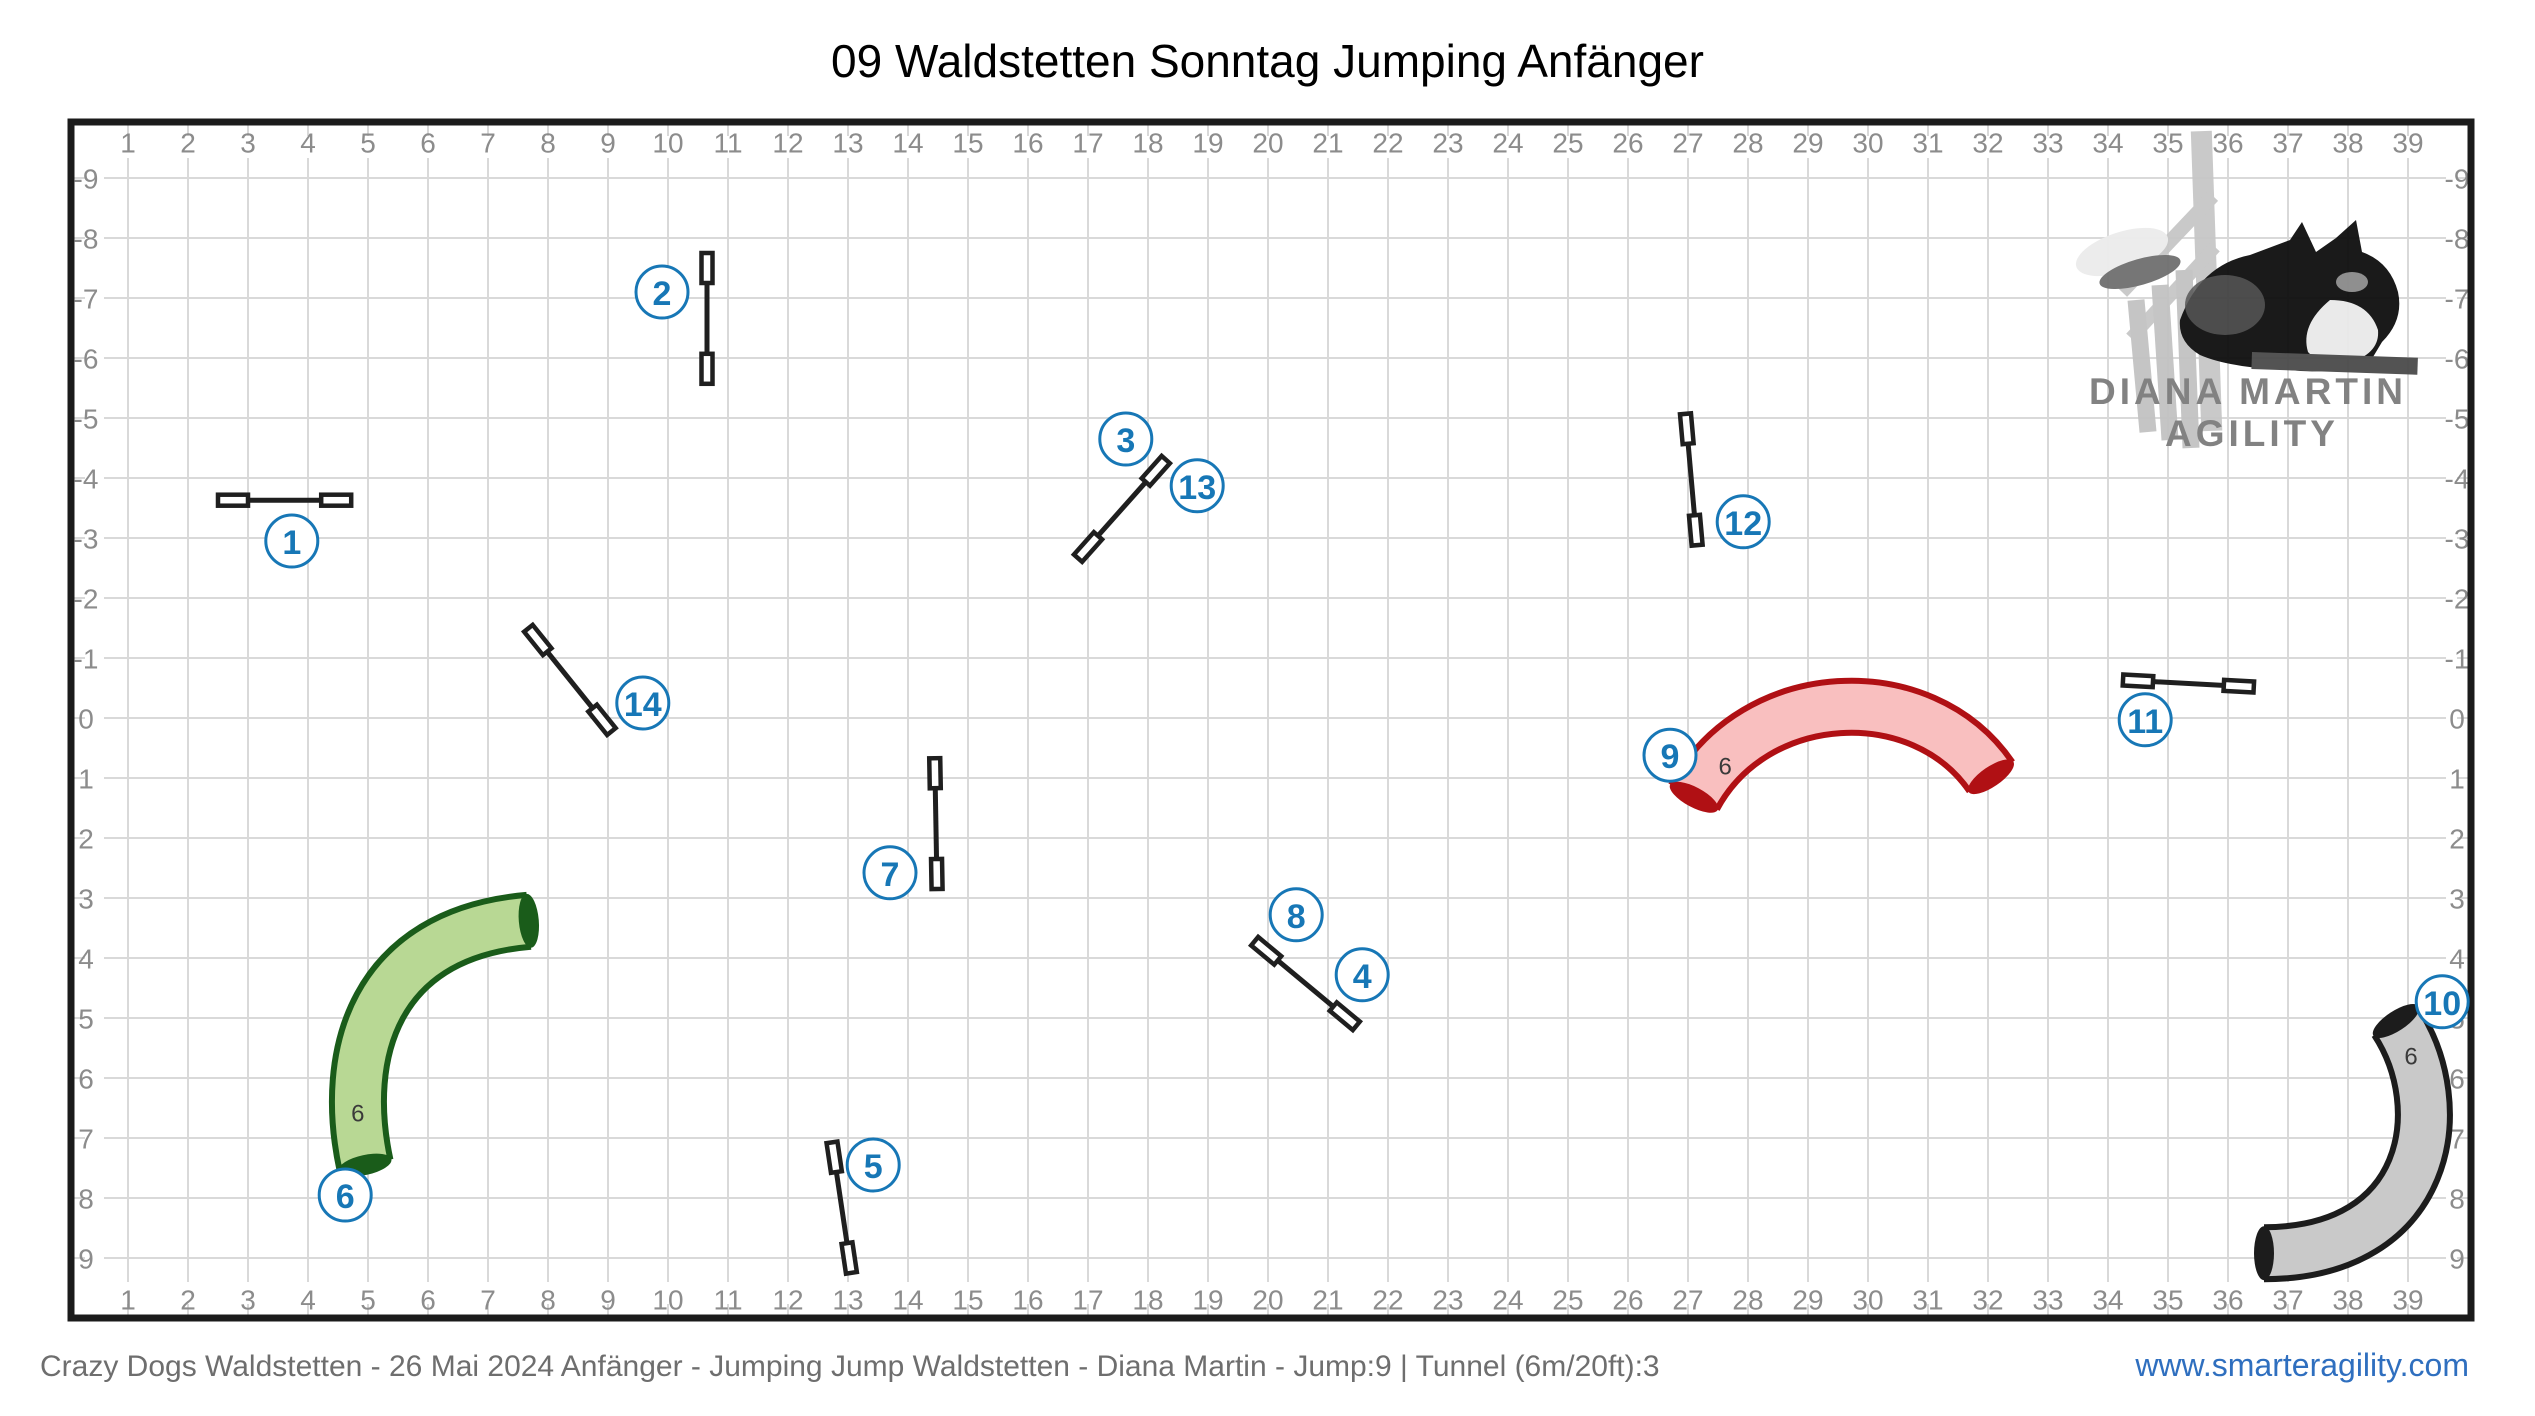 Image resolution: width=2535 pixels, height=1416 pixels. Describe the element at coordinates (2457, 1199) in the screenshot. I see `y-axis-tick-label-right: 8` at that location.